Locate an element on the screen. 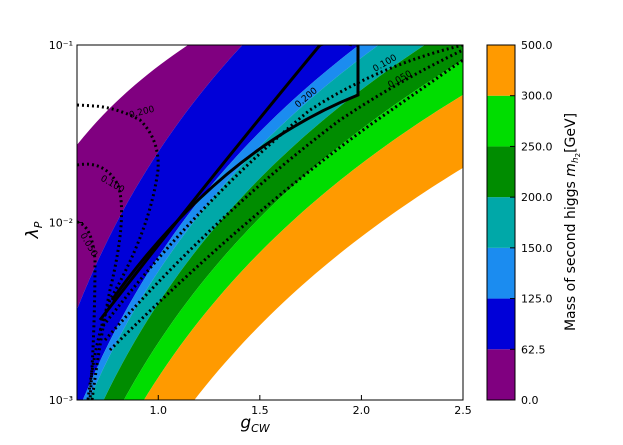 Image resolution: width=623 pixels, height=445 pixels. colorbar-tick-label: 62.5 is located at coordinates (533, 349).